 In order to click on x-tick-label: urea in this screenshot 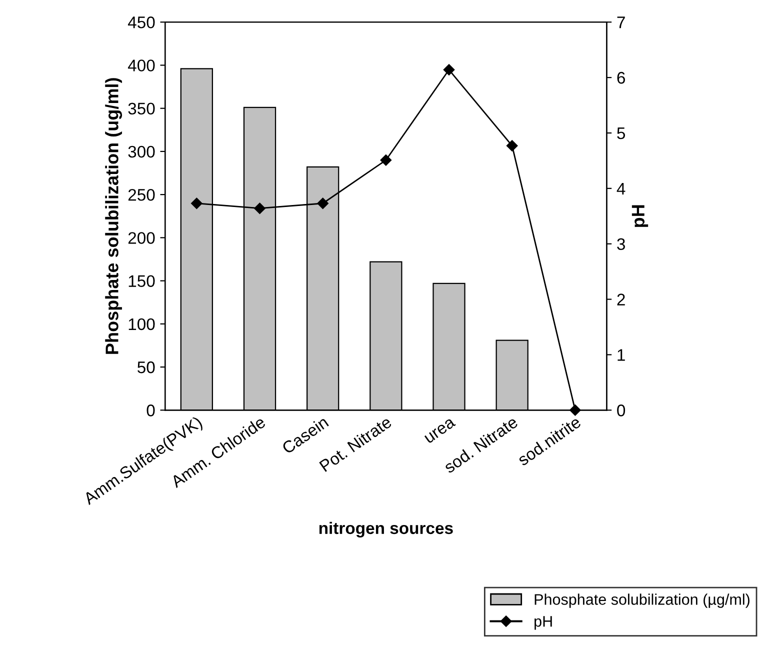, I will do `click(440, 431)`.